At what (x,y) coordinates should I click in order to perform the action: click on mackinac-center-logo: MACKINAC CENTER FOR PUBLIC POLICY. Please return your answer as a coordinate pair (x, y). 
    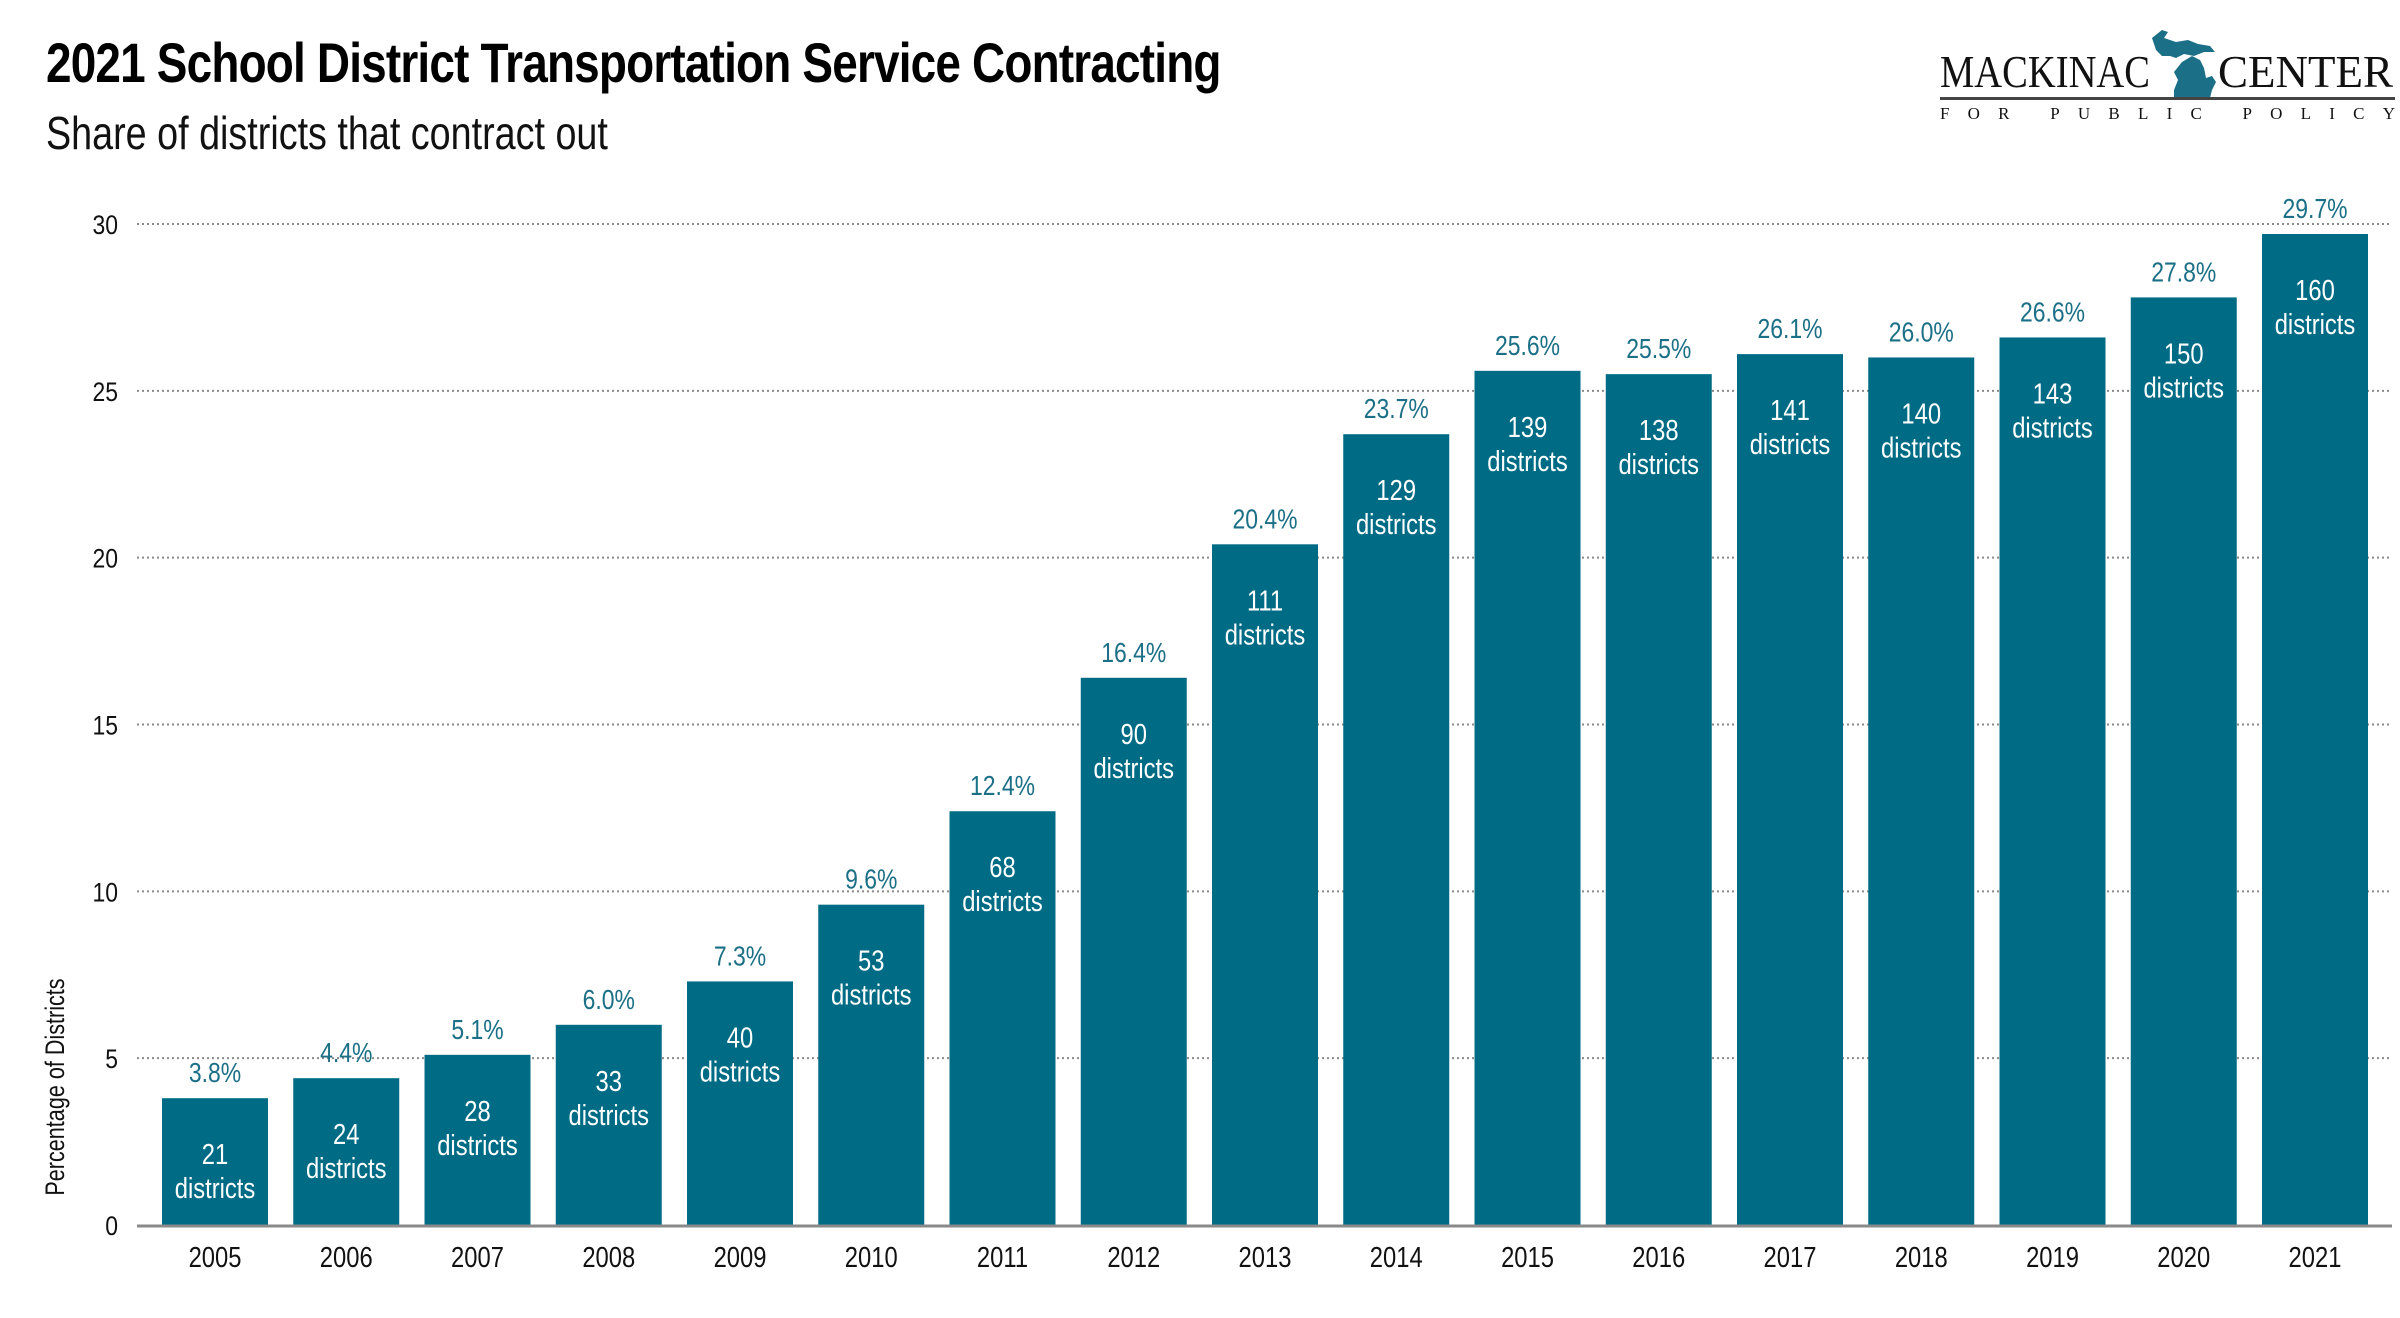
    Looking at the image, I should click on (2167, 76).